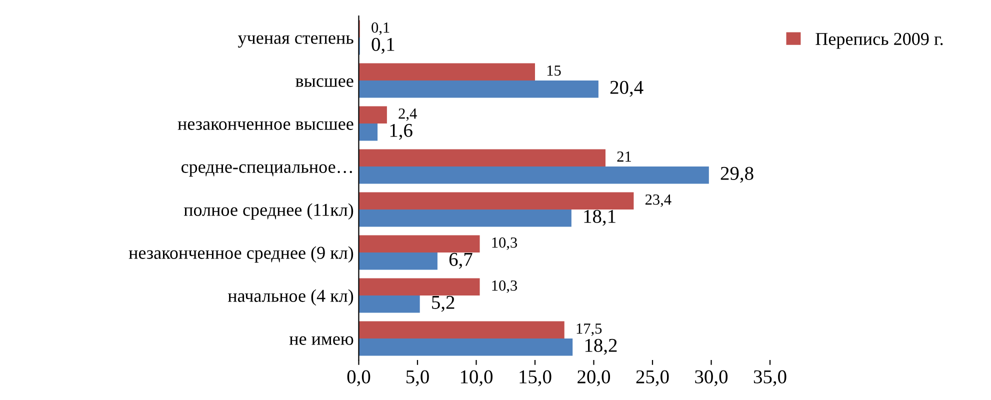 Image resolution: width=991 pixels, height=400 pixels. I want to click on data-label: 1,6, so click(401, 132).